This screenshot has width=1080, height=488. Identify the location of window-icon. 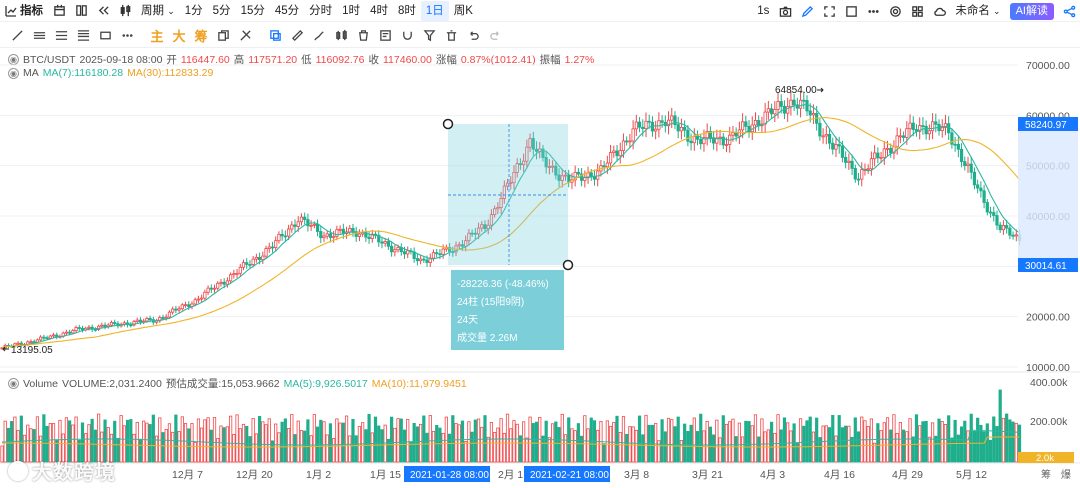
(851, 11).